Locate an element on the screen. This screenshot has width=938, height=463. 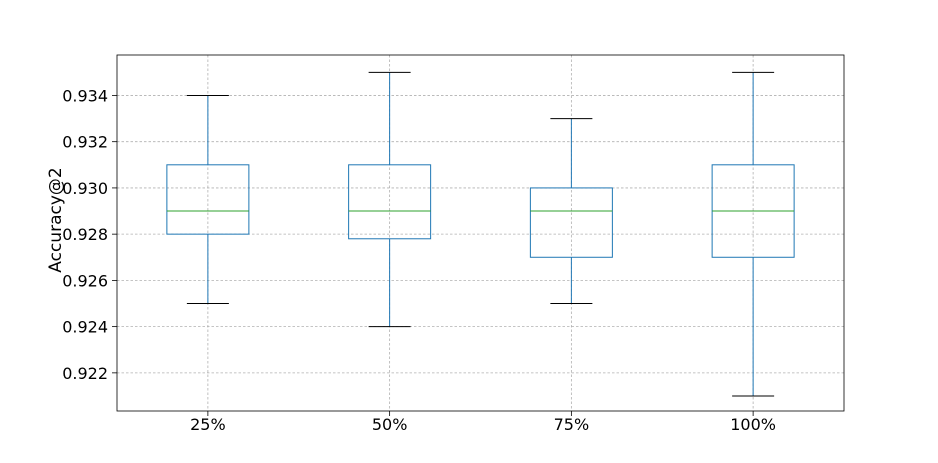
y-tick-label: 0.928 is located at coordinates (85, 234).